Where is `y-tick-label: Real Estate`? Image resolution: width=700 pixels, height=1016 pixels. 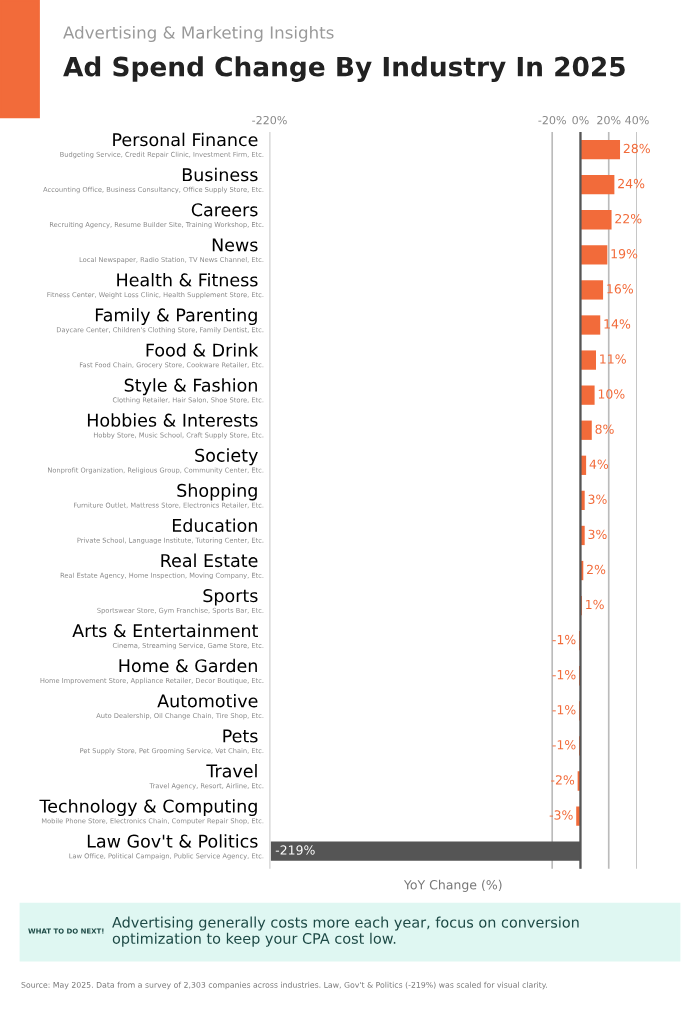 y-tick-label: Real Estate is located at coordinates (209, 560).